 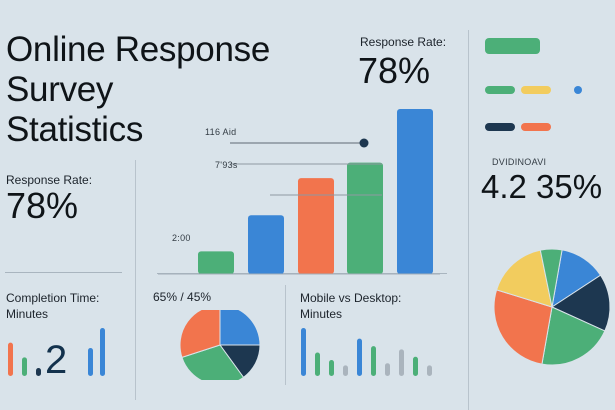 I want to click on mobile-mini-bars, so click(x=366, y=352).